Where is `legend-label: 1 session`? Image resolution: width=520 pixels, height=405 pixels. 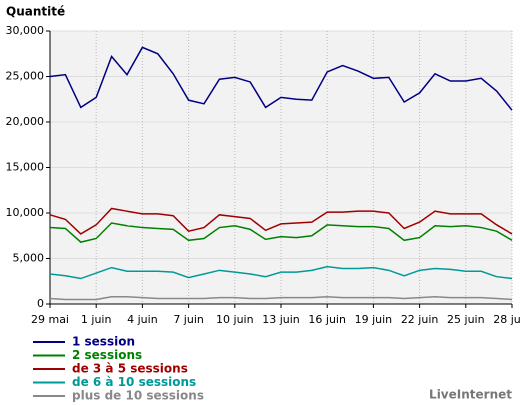 legend-label: 1 session is located at coordinates (103, 342).